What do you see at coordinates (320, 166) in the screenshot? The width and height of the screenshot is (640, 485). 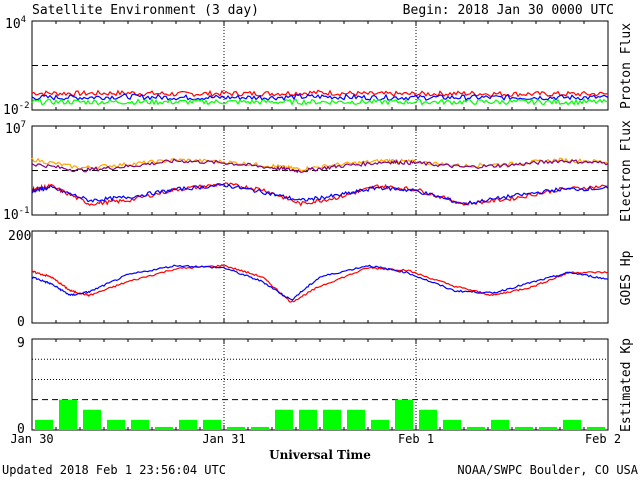 I see `electron-series-purple` at bounding box center [320, 166].